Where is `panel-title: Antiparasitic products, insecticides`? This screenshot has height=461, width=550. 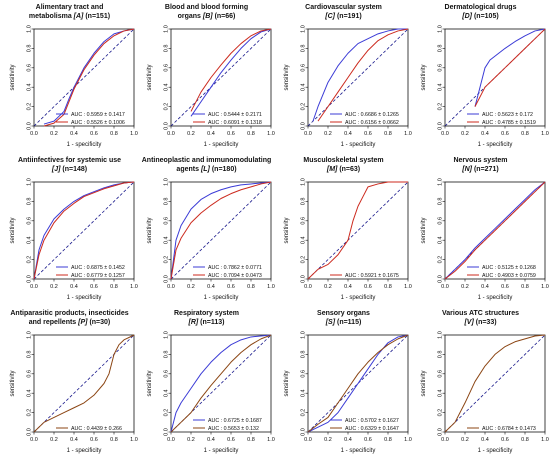 panel-title: Antiparasitic products, insecticides is located at coordinates (69, 314).